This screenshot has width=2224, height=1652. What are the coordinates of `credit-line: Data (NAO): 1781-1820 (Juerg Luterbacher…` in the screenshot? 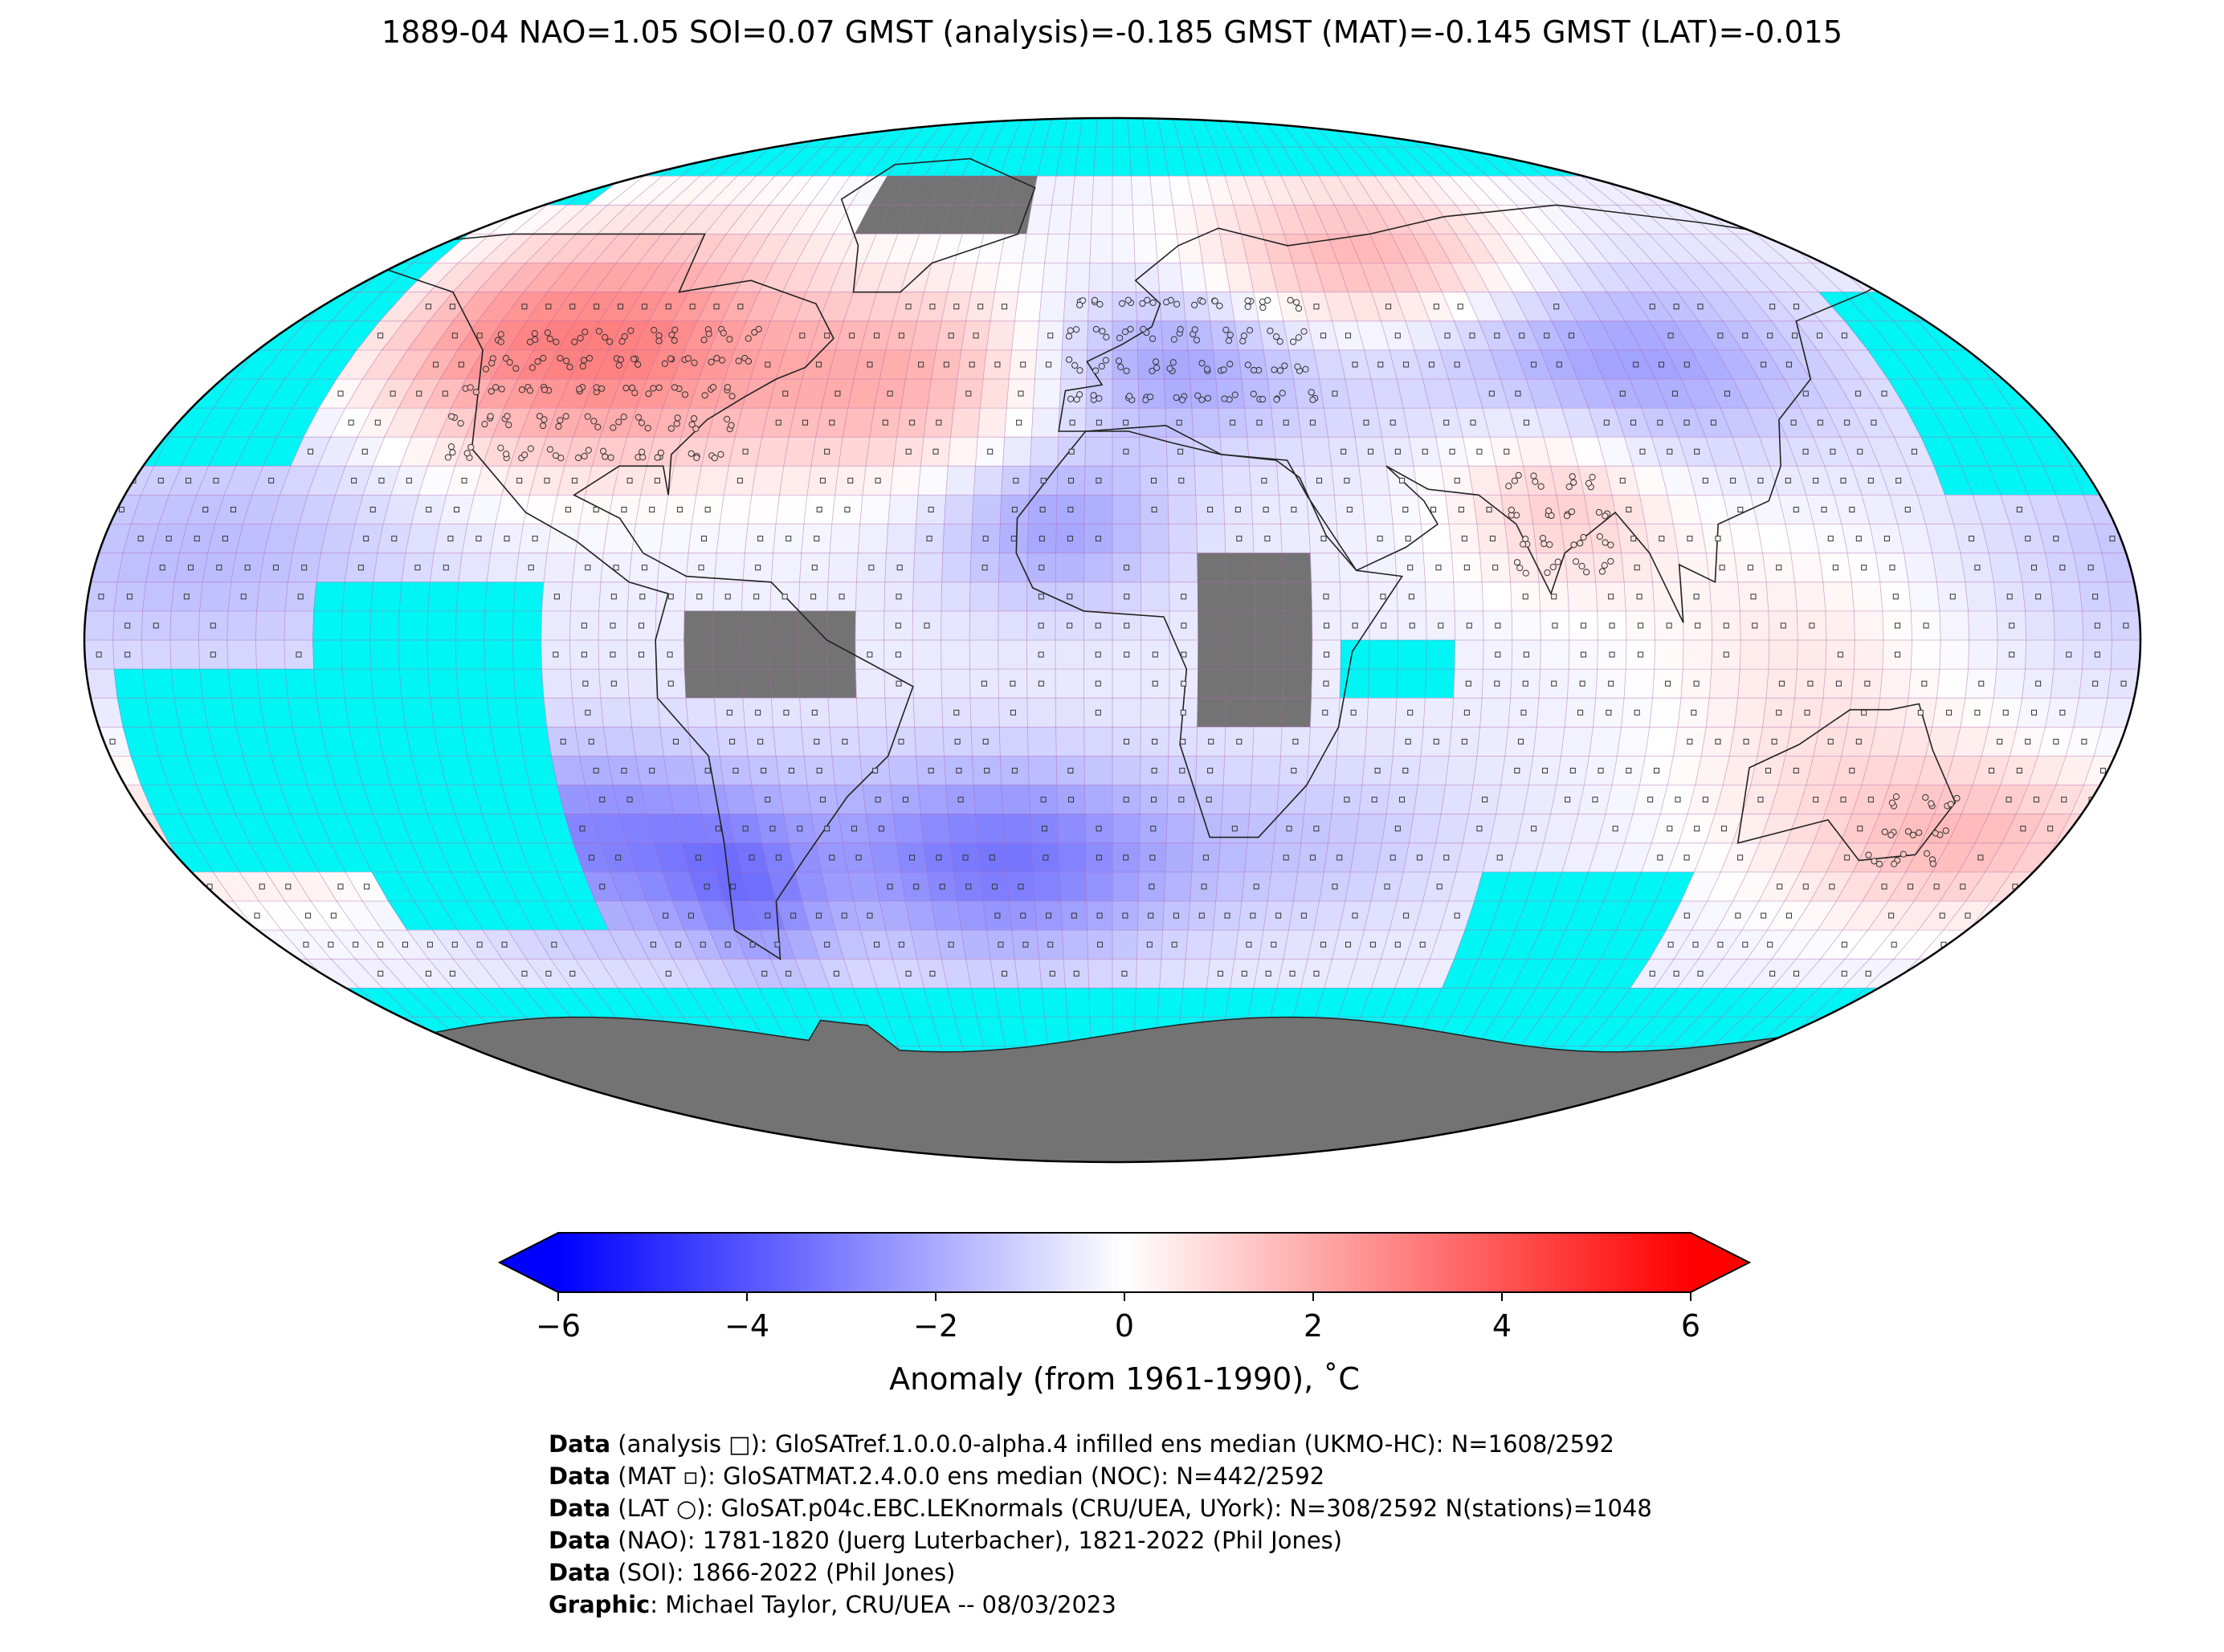 It's located at (1100, 1540).